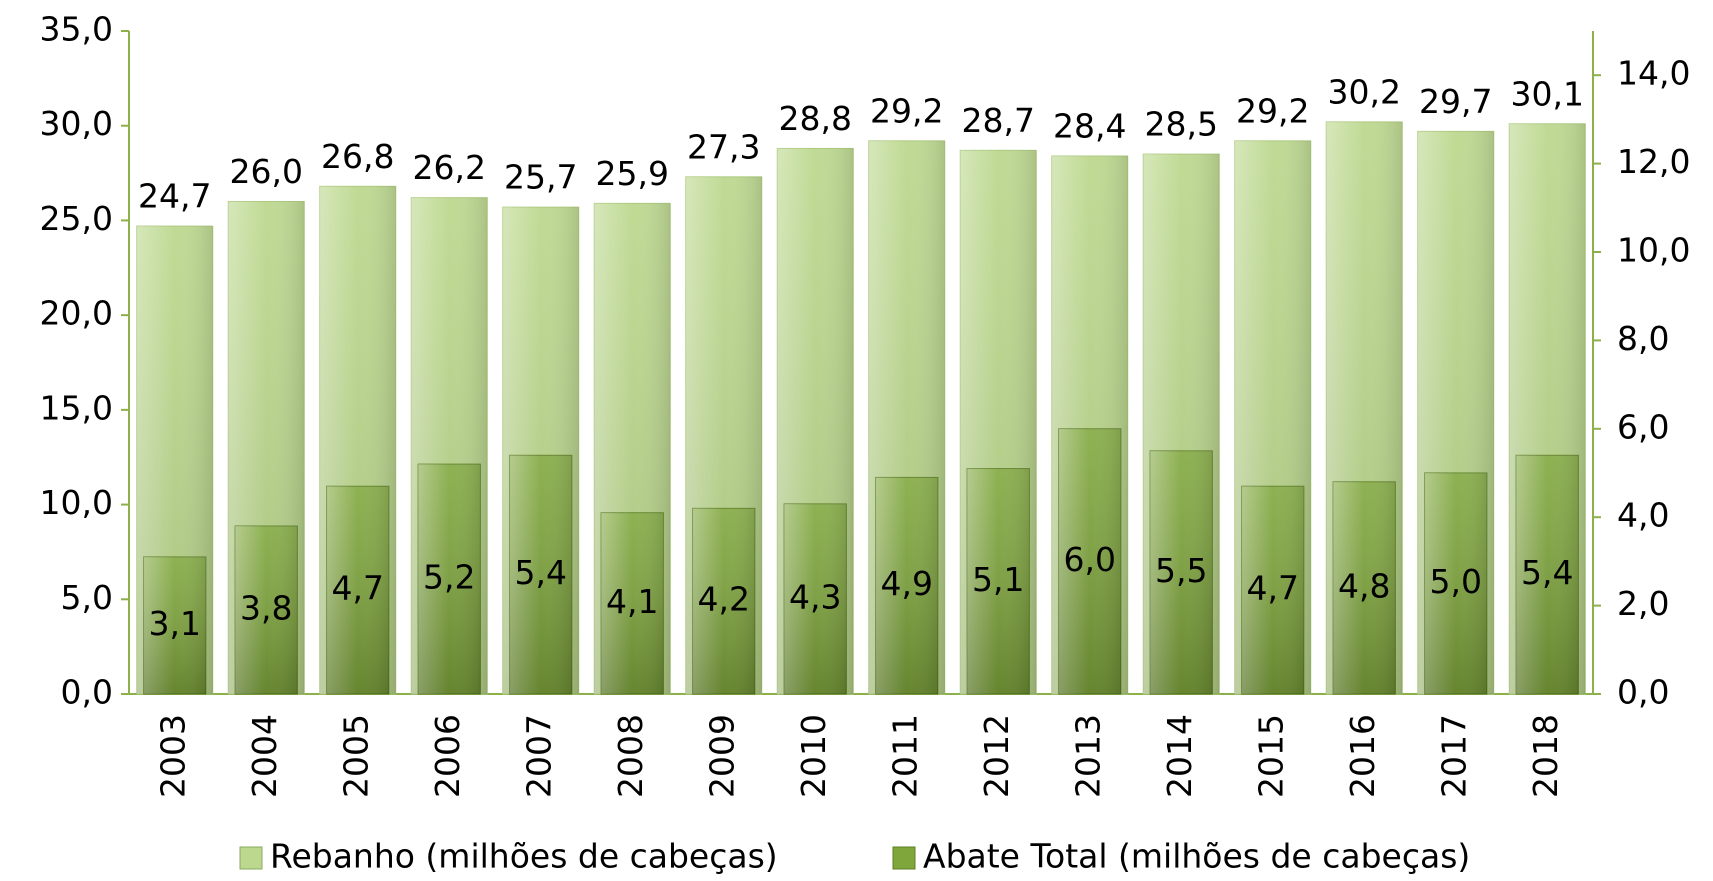 This screenshot has width=1713, height=881. I want to click on data-label: 30,2, so click(1364, 91).